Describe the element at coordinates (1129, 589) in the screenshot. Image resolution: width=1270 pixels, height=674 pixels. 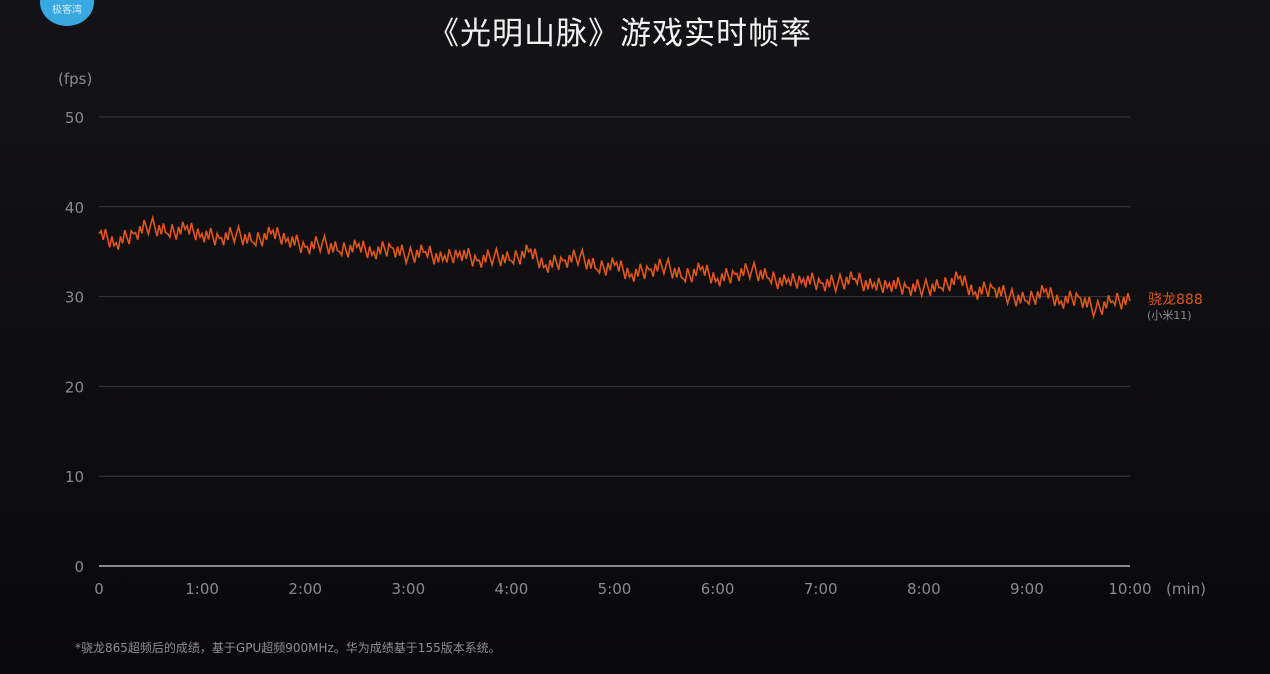
I see `x-tick-label: 10:00` at that location.